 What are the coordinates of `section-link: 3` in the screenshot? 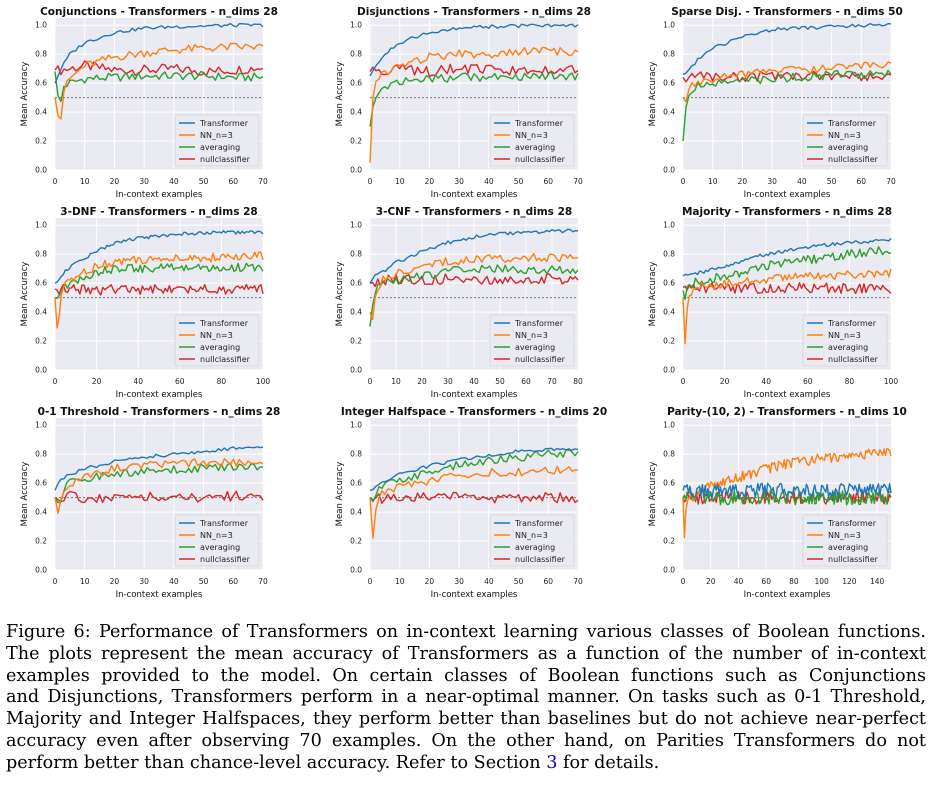 It's located at (552, 762).